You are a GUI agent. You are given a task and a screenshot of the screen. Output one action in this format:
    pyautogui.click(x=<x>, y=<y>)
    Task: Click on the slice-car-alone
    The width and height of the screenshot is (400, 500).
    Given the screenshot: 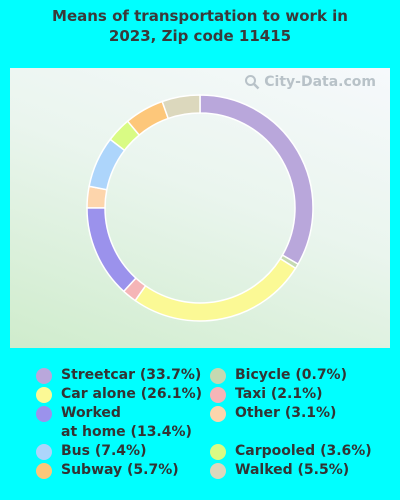 What is the action you would take?
    pyautogui.click(x=215, y=289)
    